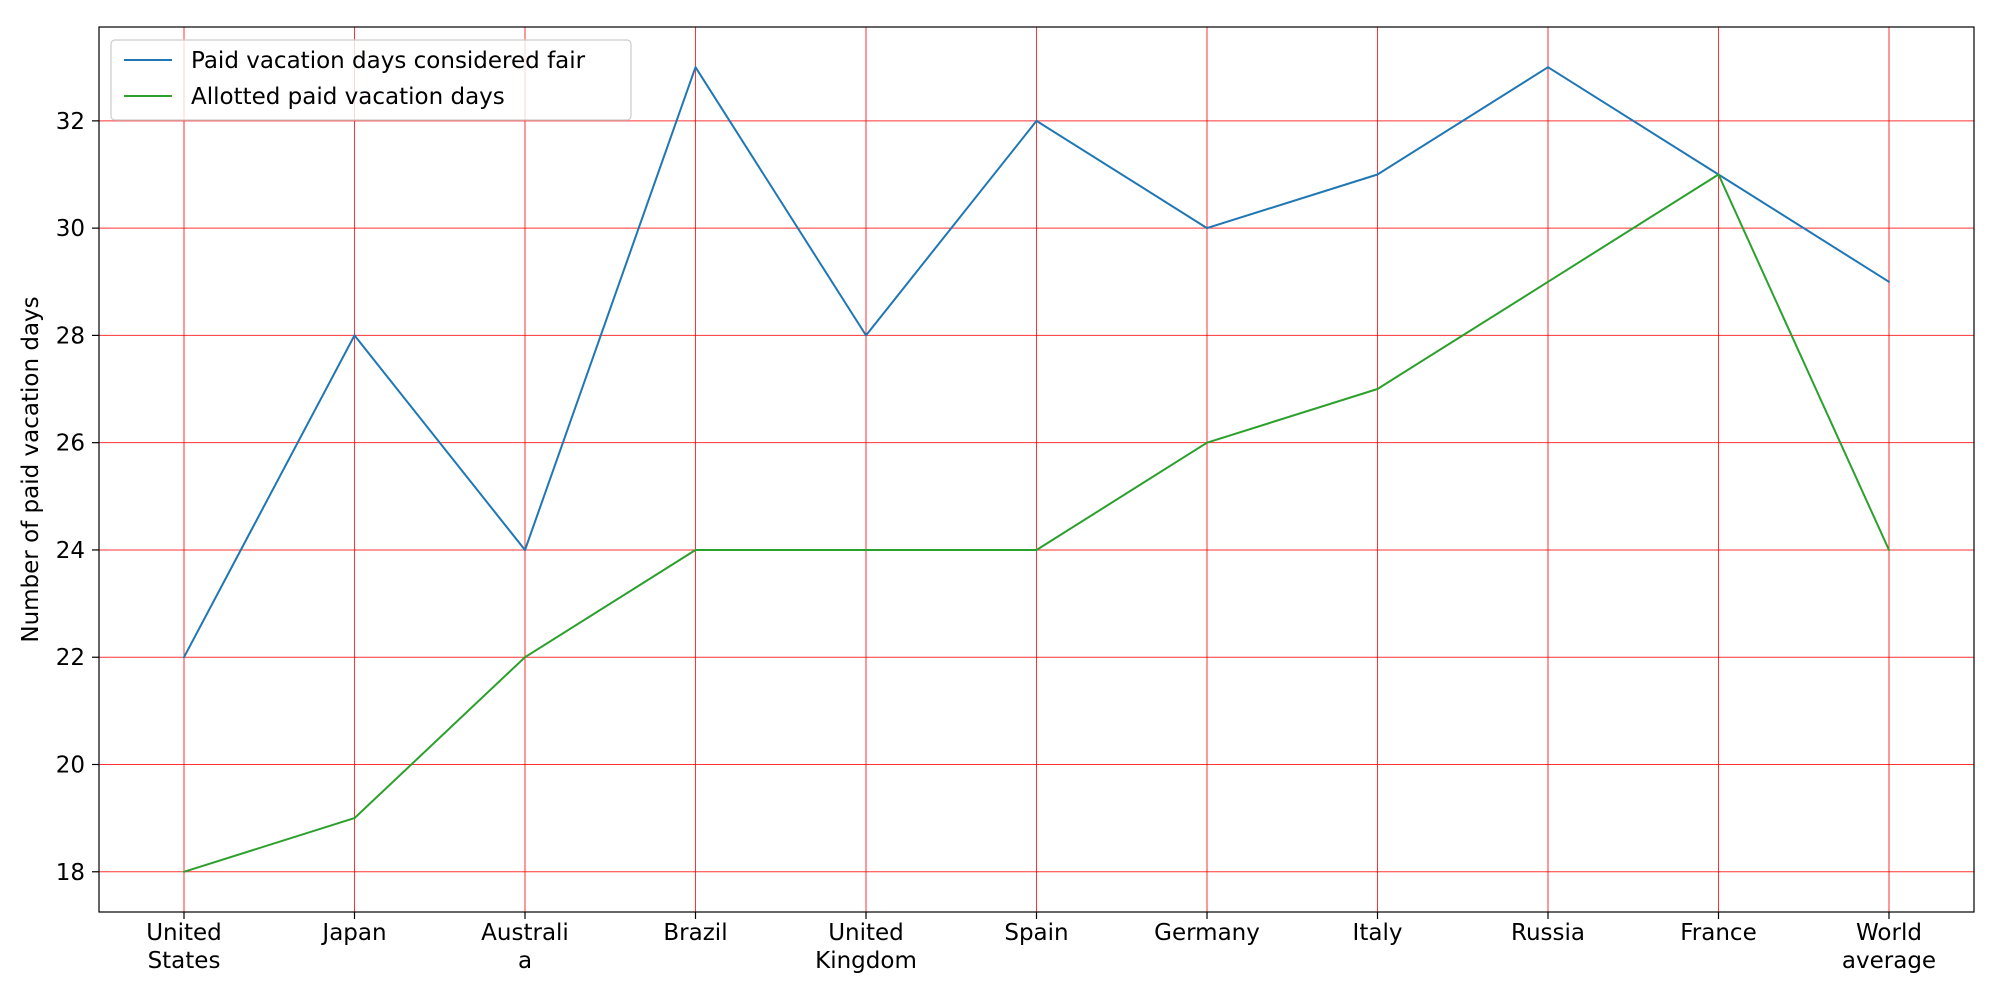 This screenshot has width=2000, height=1000. I want to click on y-tick-label: 28, so click(70, 336).